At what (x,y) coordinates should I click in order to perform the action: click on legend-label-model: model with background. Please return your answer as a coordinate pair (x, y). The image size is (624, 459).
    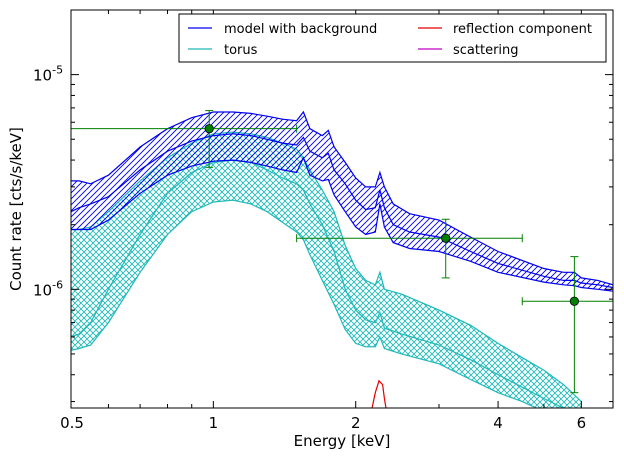
    Looking at the image, I should click on (300, 29).